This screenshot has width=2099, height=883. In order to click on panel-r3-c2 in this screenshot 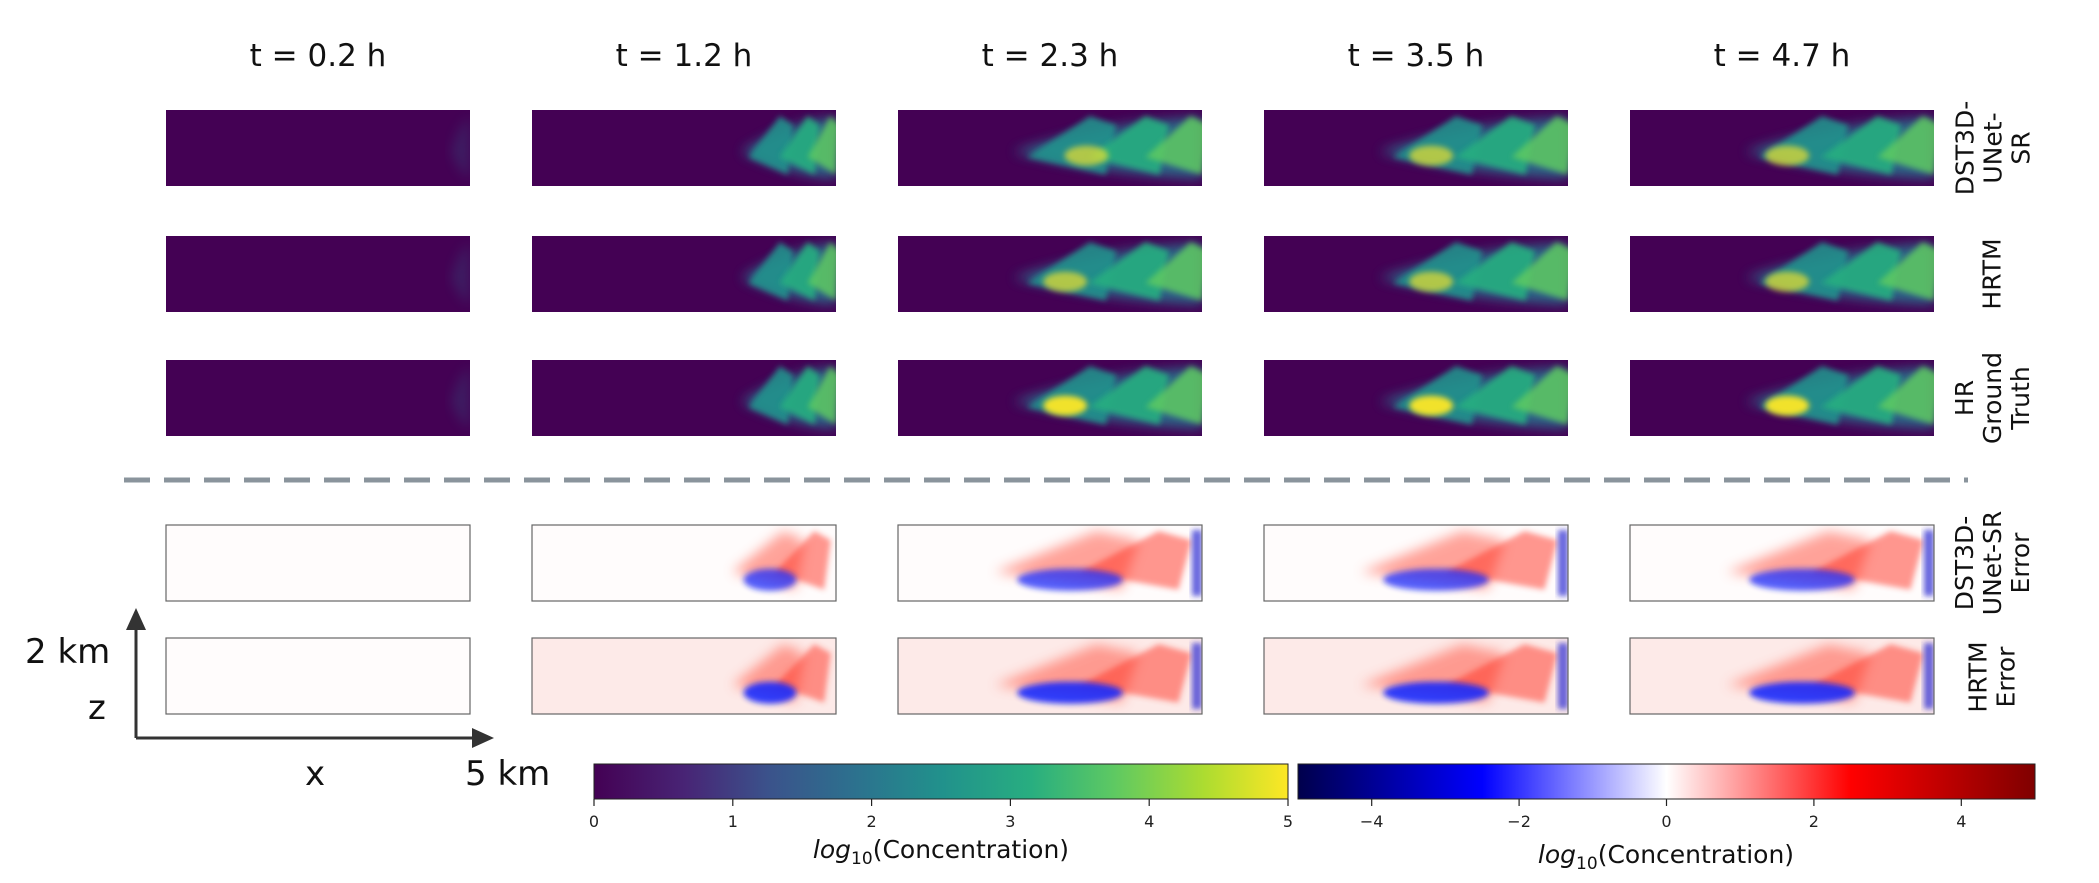, I will do `click(684, 398)`.